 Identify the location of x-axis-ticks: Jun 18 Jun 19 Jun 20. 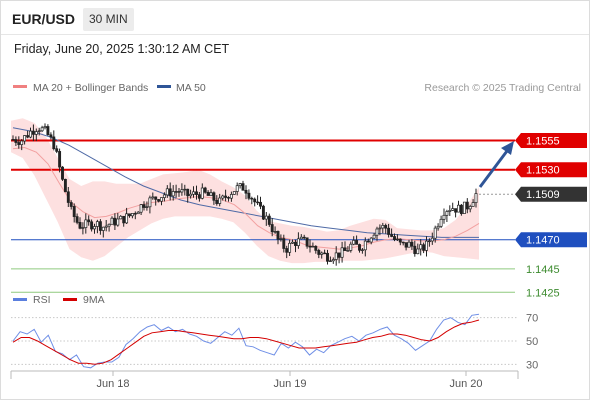
(289, 380).